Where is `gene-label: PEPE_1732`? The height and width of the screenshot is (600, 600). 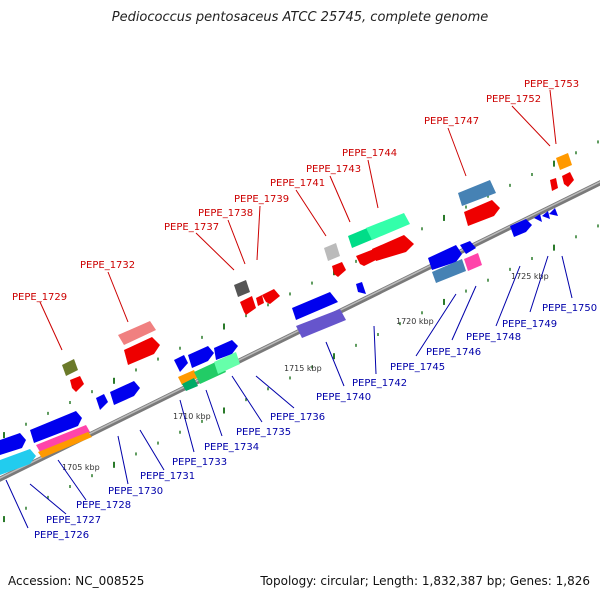
gene-label: PEPE_1732 is located at coordinates (107, 265).